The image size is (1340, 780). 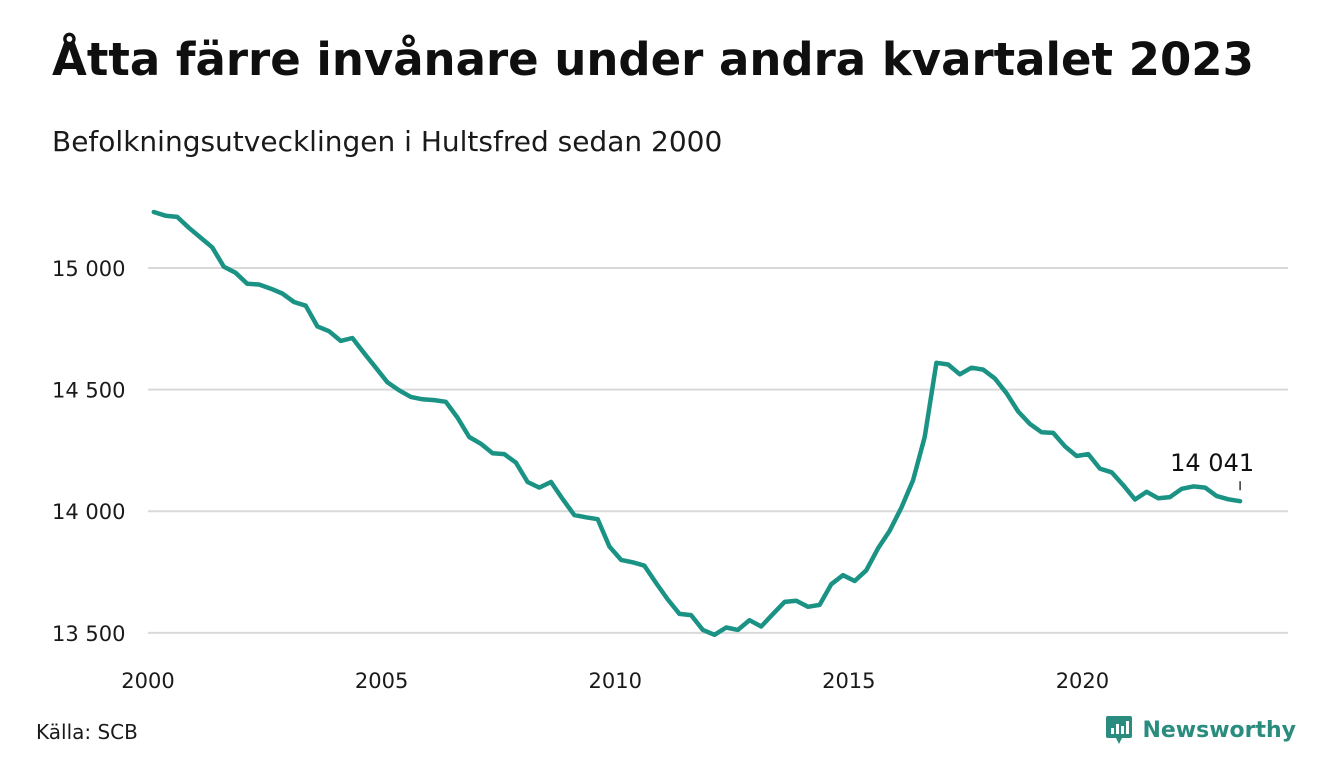 What do you see at coordinates (1119, 730) in the screenshot?
I see `newsworthy-logo-icon` at bounding box center [1119, 730].